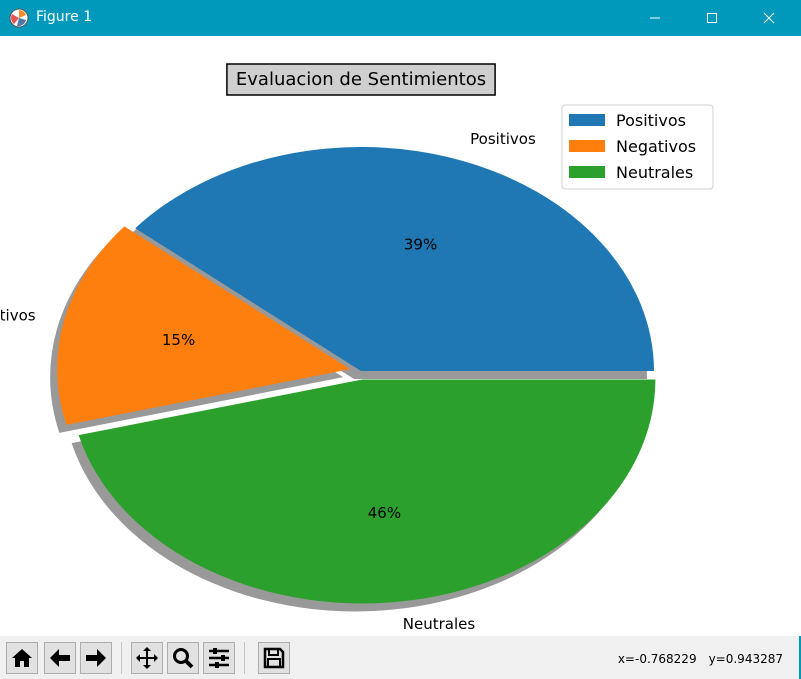 This screenshot has width=801, height=679. I want to click on maximize-button, so click(712, 18).